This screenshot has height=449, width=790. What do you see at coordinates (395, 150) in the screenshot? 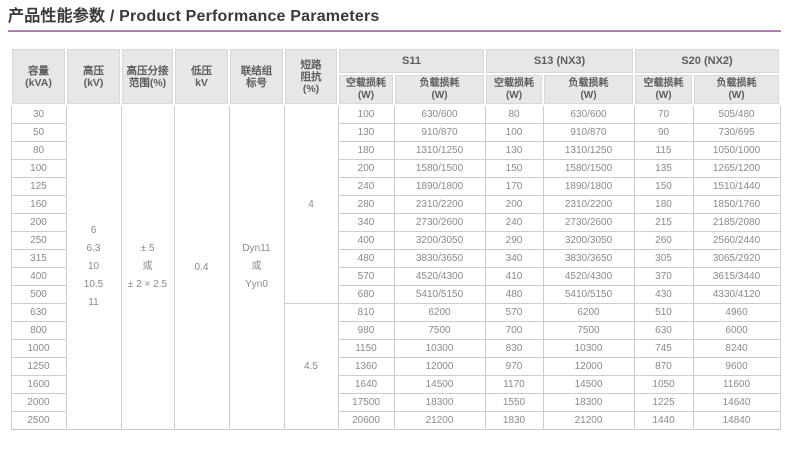
I see `table-row: 80 180 1310/1250 130 1310/1250 115 1050/1000` at bounding box center [395, 150].